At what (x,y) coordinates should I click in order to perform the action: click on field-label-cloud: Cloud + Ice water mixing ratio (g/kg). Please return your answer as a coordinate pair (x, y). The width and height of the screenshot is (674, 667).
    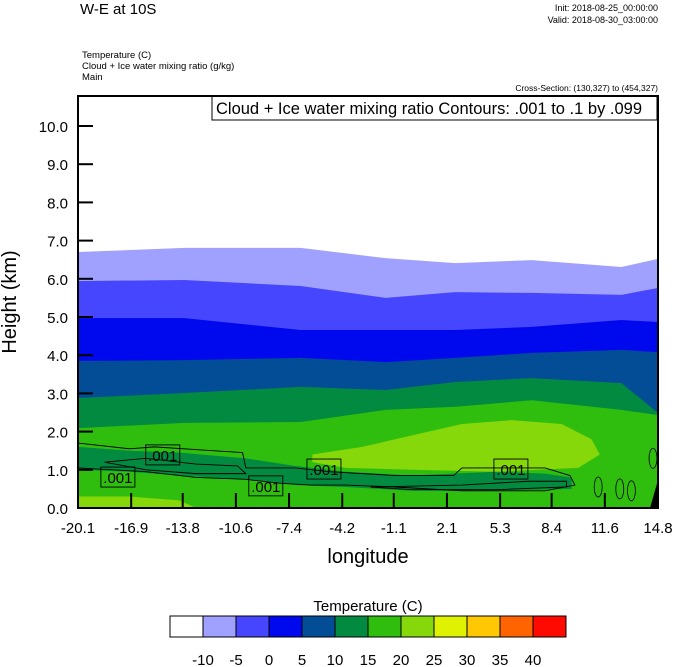
    Looking at the image, I should click on (158, 66).